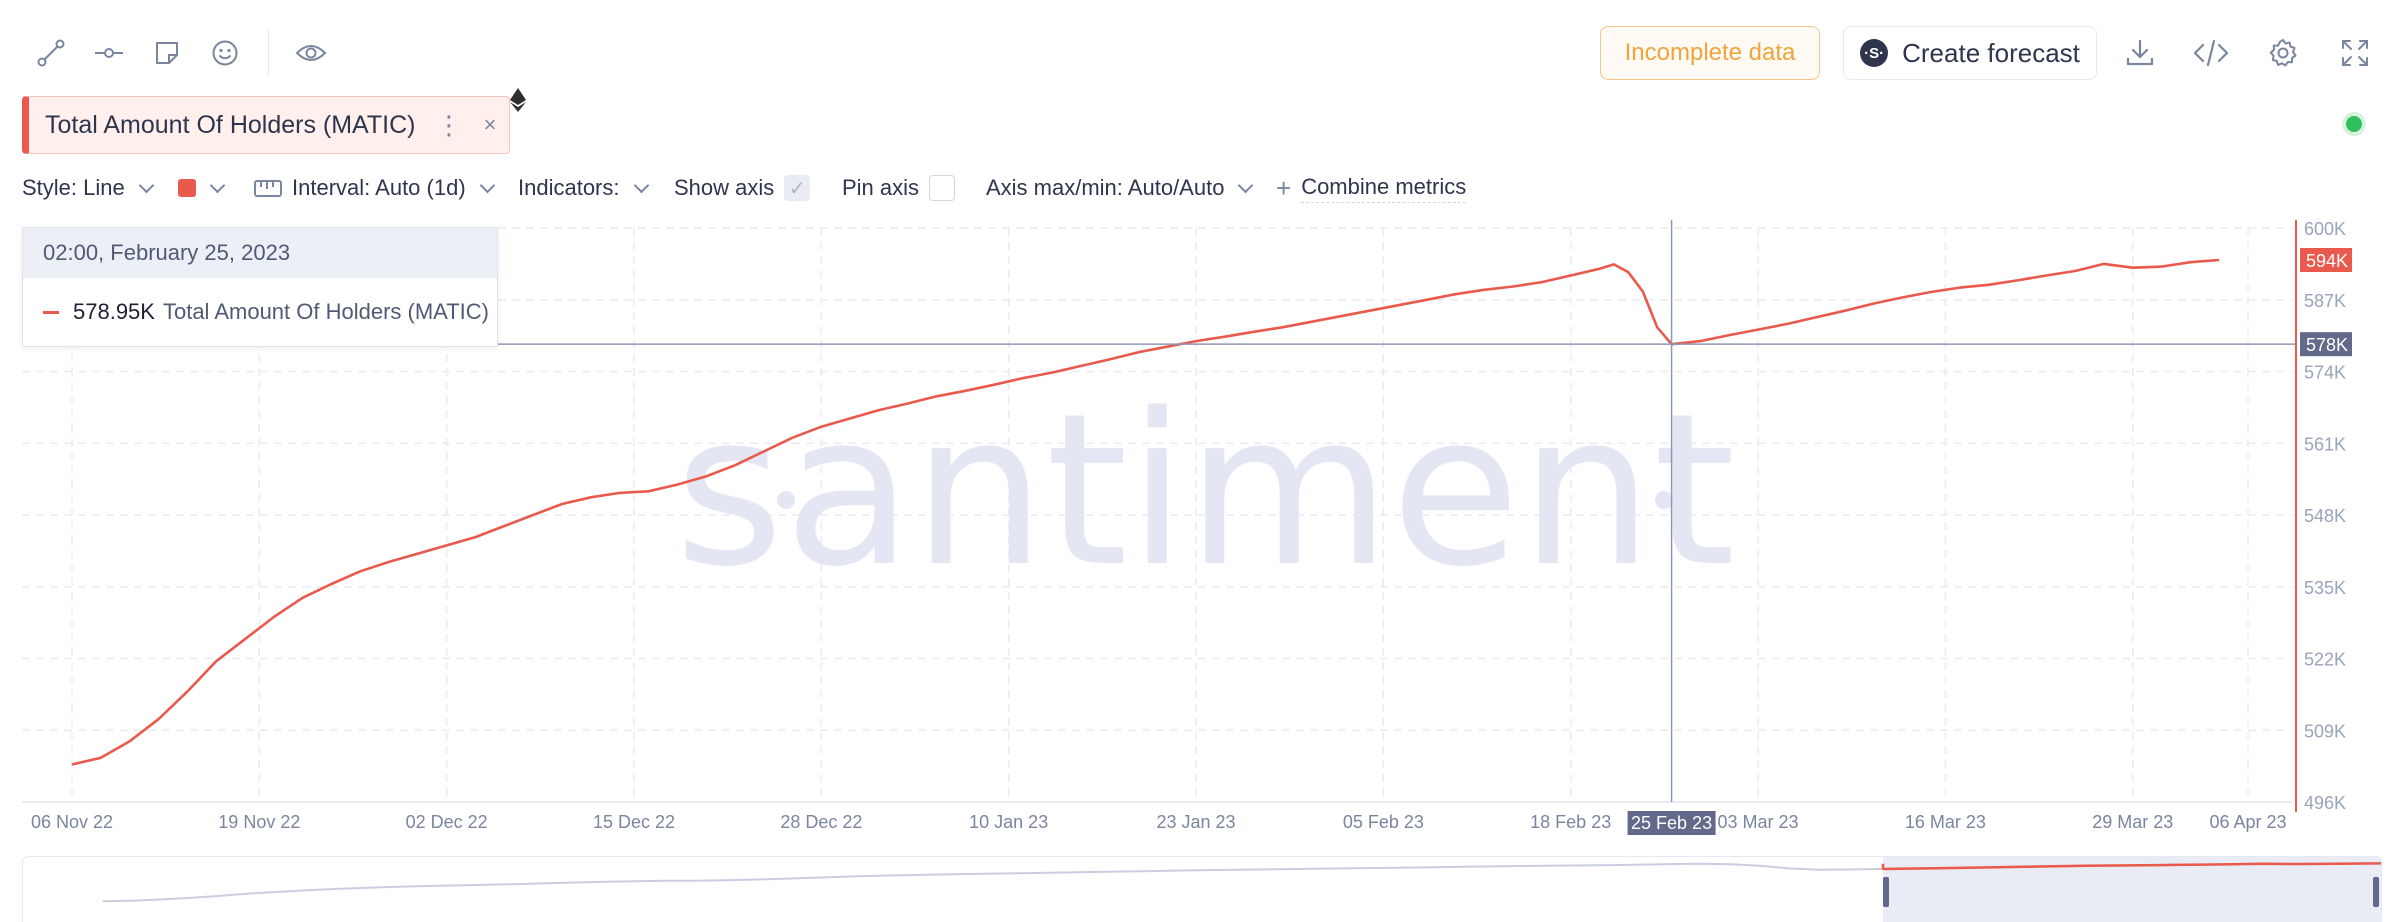 This screenshot has height=922, width=2406. What do you see at coordinates (786, 500) in the screenshot?
I see `watermark-dot-left` at bounding box center [786, 500].